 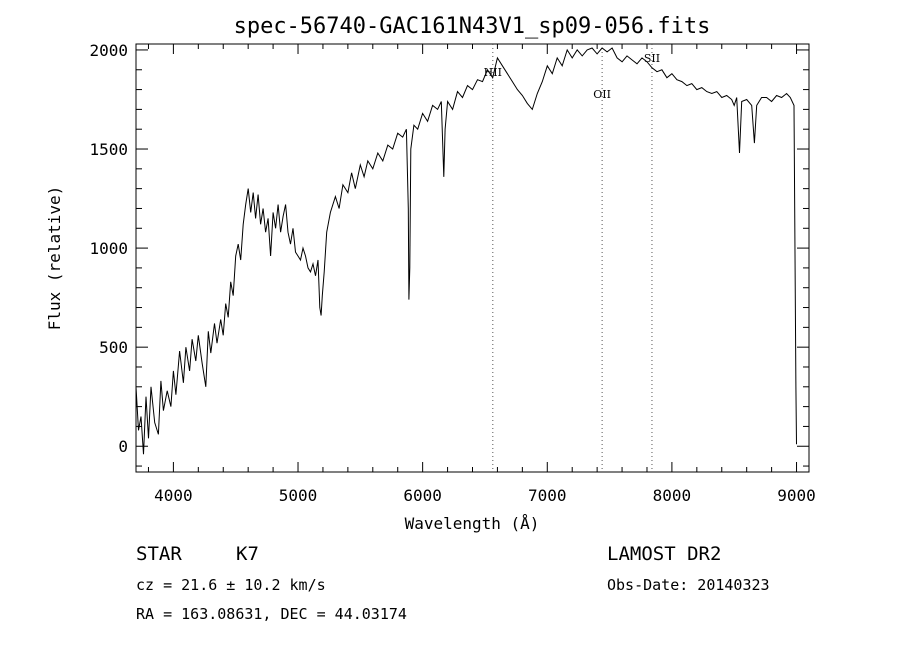 What do you see at coordinates (247, 554) in the screenshot?
I see `subclass-label: K7` at bounding box center [247, 554].